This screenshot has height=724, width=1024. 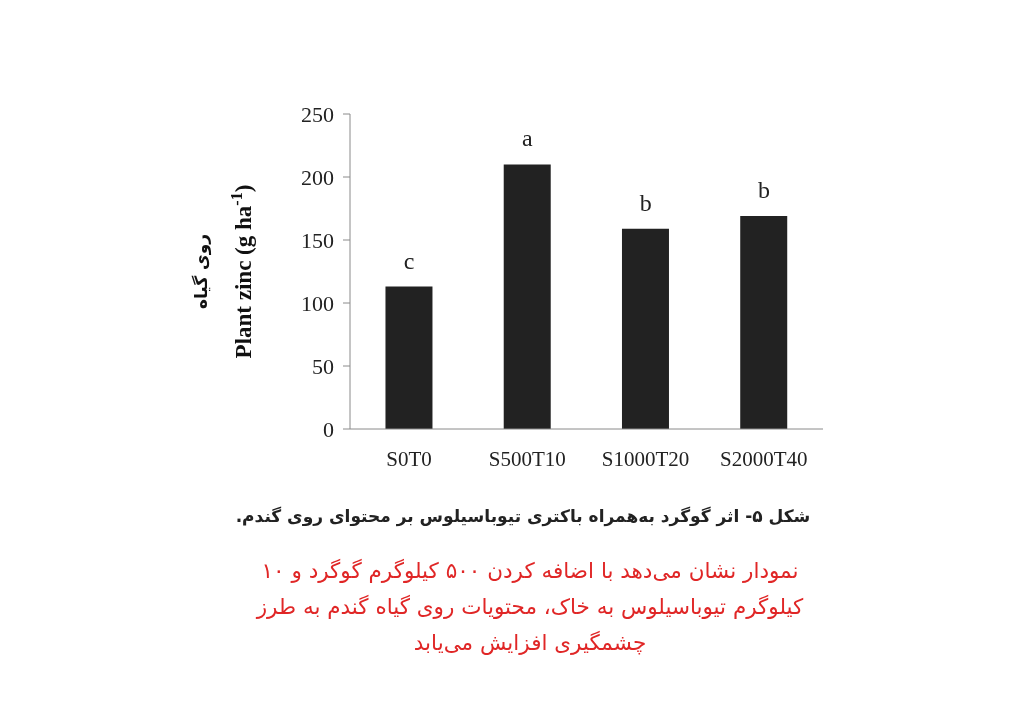 I want to click on x-tick-label: S0T0, so click(x=409, y=458).